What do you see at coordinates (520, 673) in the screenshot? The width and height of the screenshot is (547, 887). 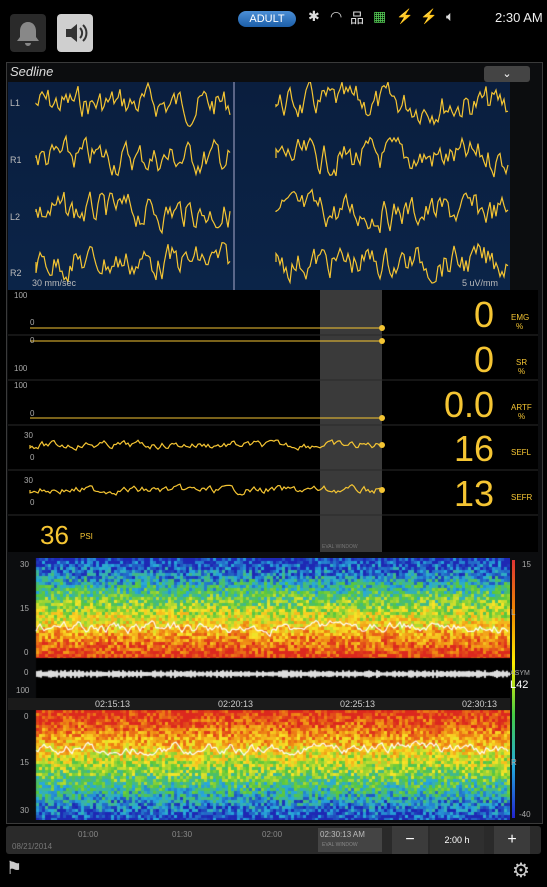 I see `asym-label: ASYM` at bounding box center [520, 673].